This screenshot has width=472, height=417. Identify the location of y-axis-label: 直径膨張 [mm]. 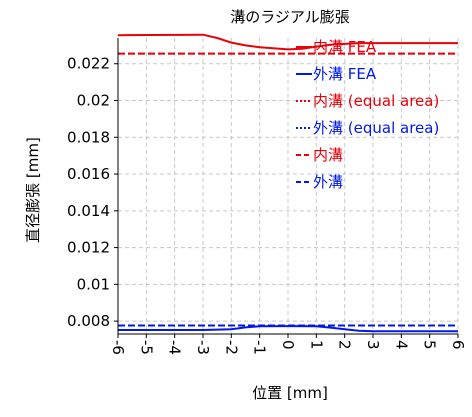
(33, 190).